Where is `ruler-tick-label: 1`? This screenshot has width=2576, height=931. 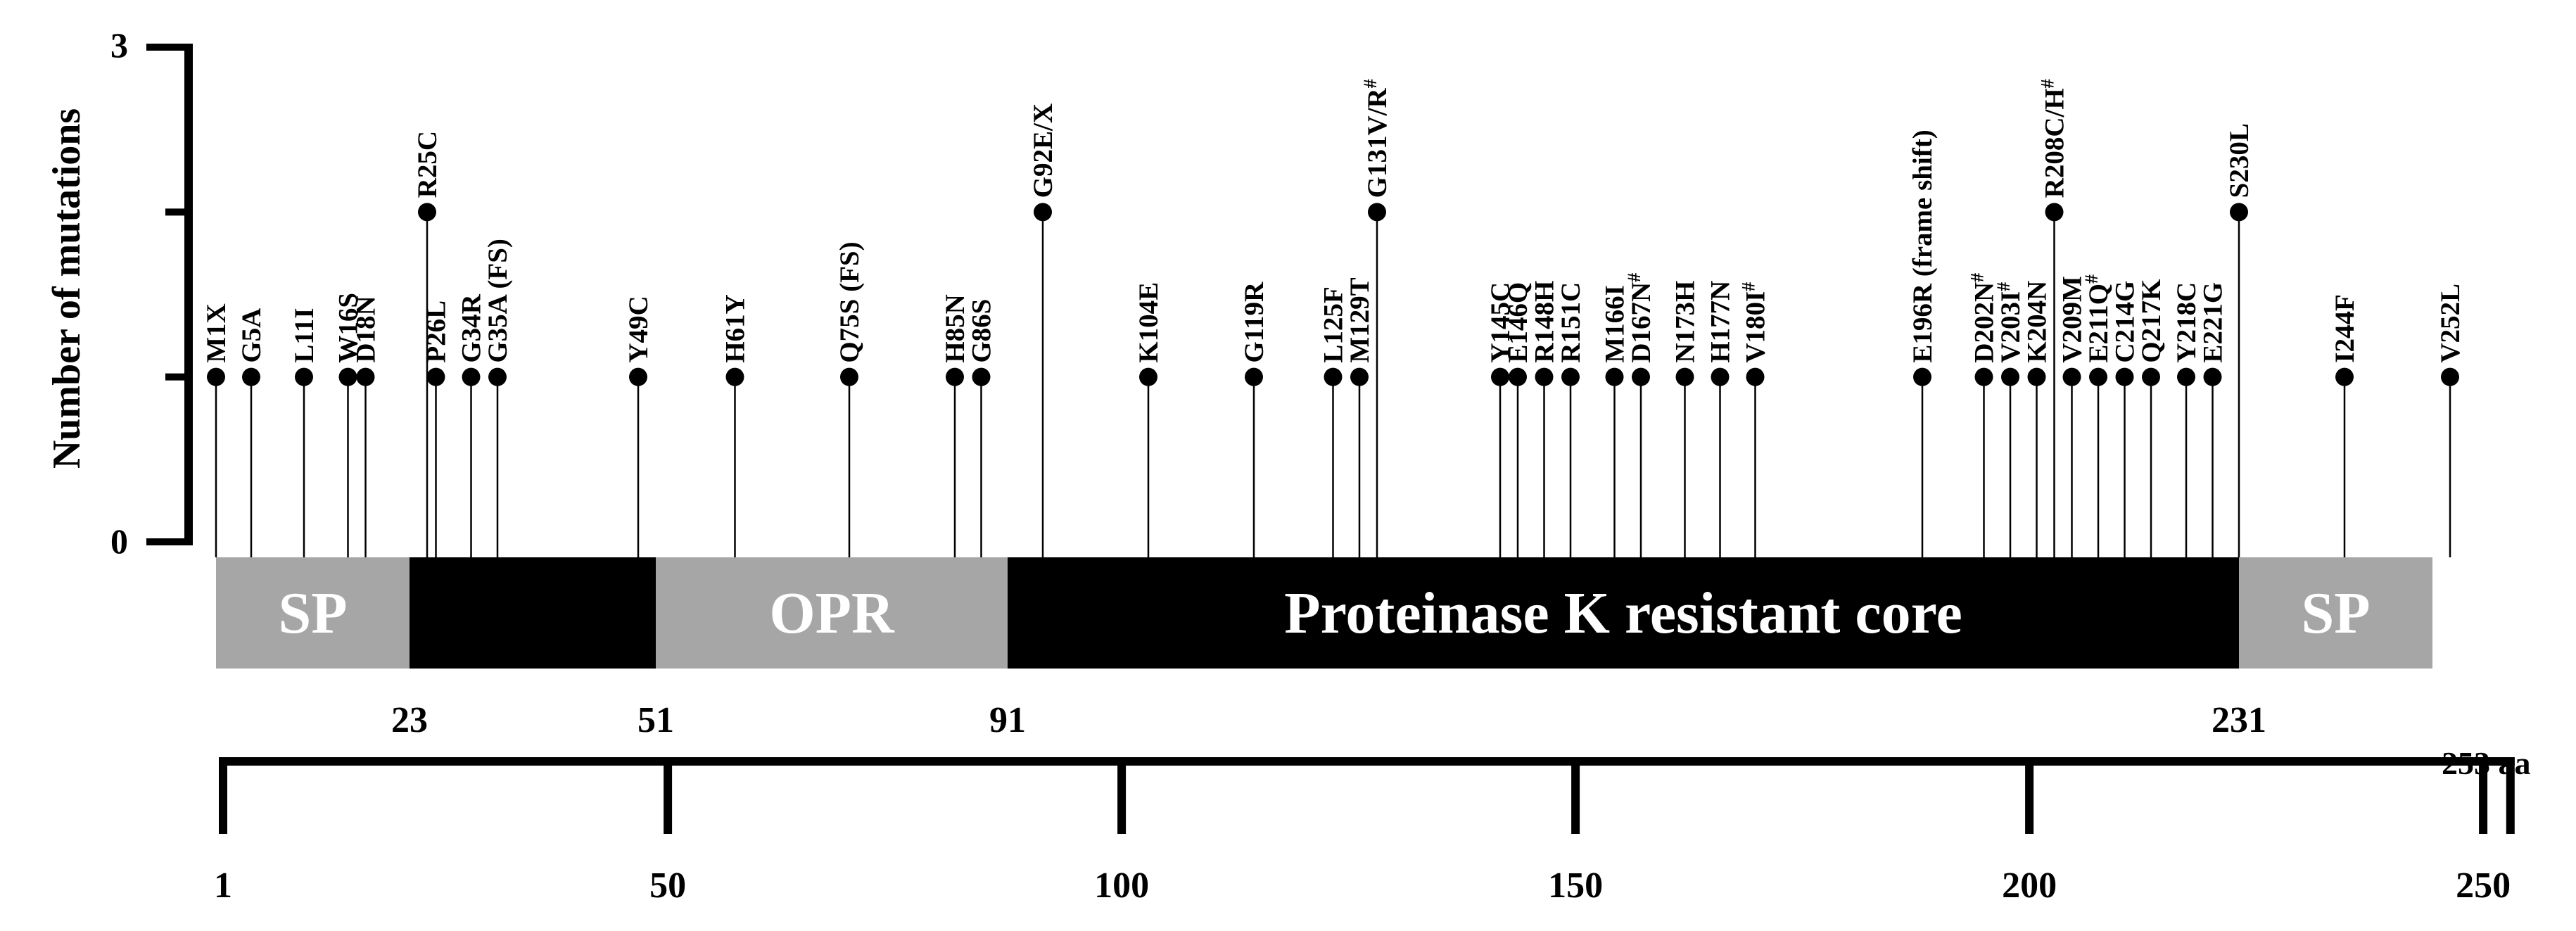 ruler-tick-label: 1 is located at coordinates (223, 886).